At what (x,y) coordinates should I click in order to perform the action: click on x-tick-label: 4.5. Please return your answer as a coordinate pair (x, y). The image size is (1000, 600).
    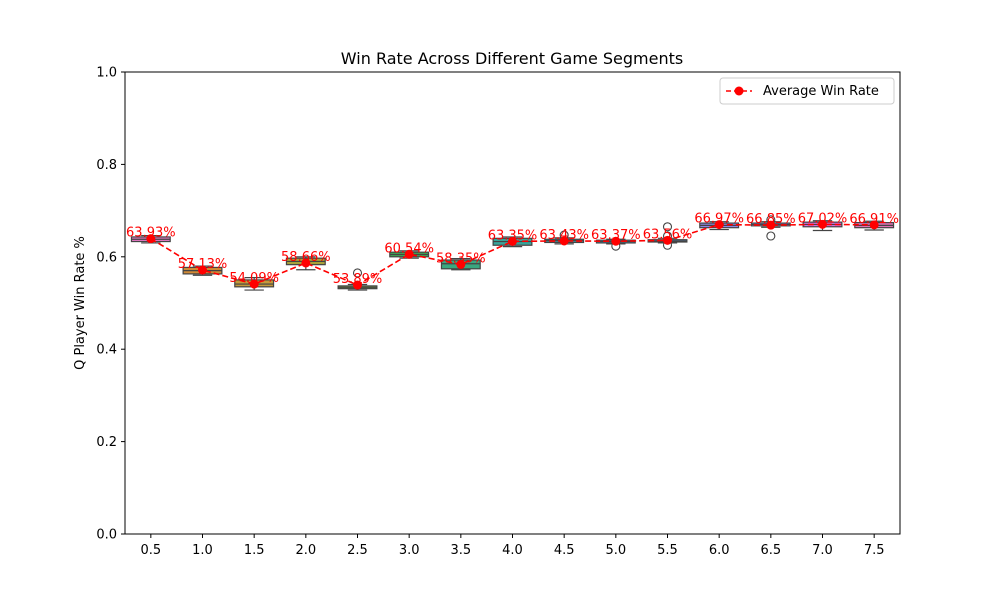
    Looking at the image, I should click on (564, 550).